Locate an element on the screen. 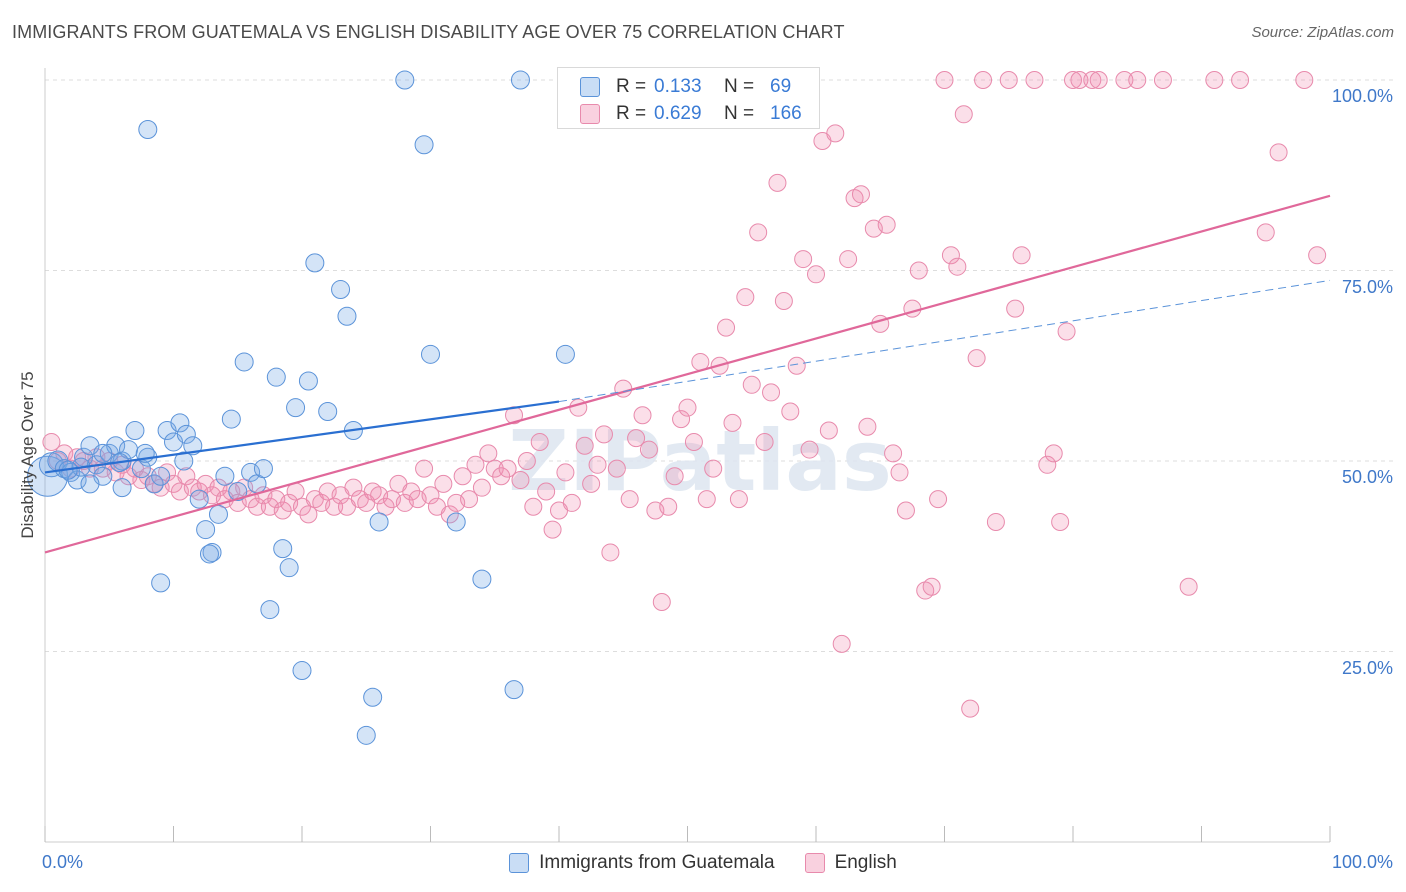 This screenshot has width=1406, height=892. y-tick-label: 75.0% is located at coordinates (1367, 286).